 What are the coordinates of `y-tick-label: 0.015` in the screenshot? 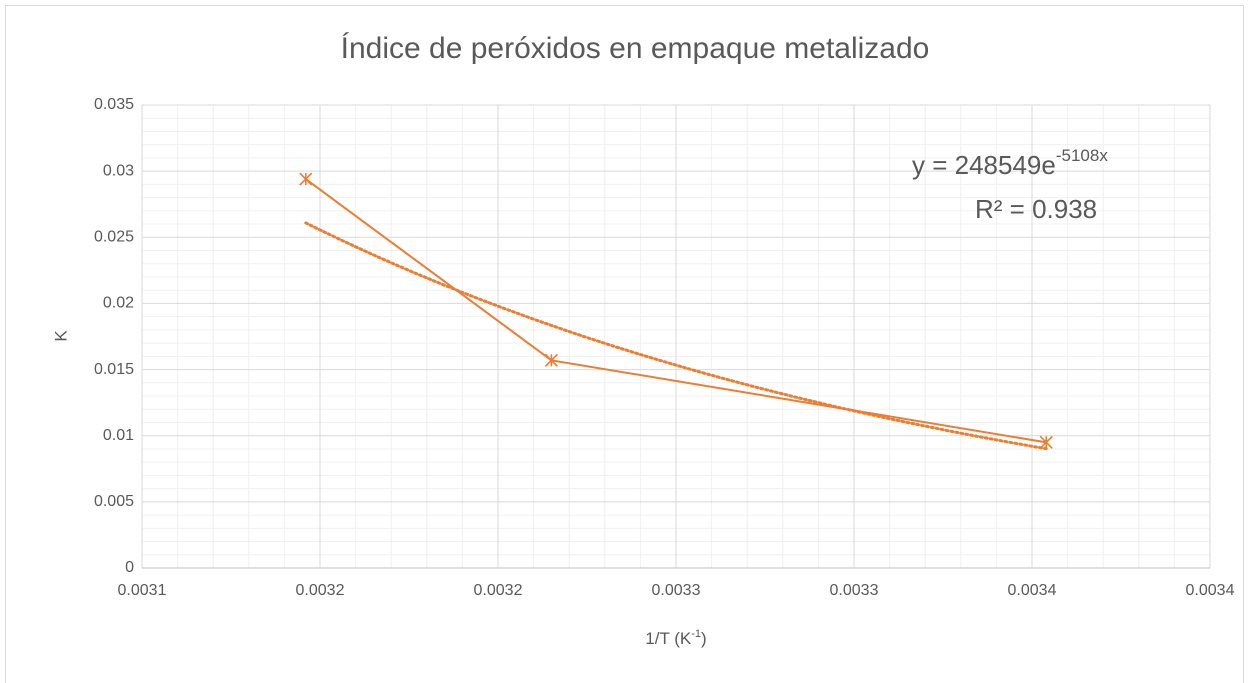 It's located at (114, 369).